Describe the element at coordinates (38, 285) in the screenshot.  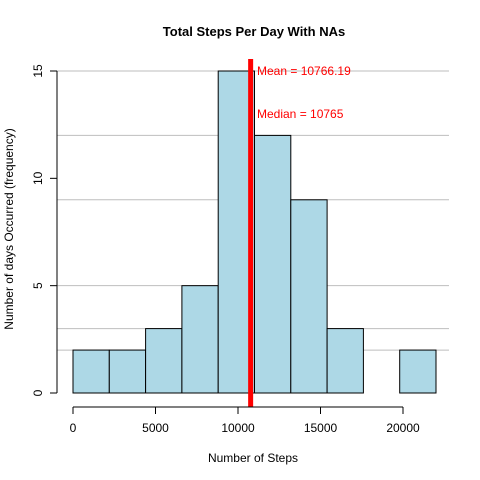
I see `y-tick-label: 5` at that location.